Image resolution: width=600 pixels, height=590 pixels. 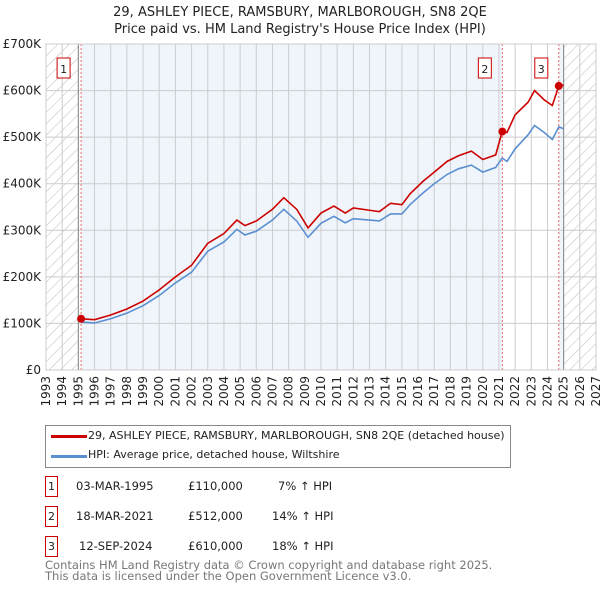 I want to click on x-tick-label: 2017, so click(x=434, y=391).